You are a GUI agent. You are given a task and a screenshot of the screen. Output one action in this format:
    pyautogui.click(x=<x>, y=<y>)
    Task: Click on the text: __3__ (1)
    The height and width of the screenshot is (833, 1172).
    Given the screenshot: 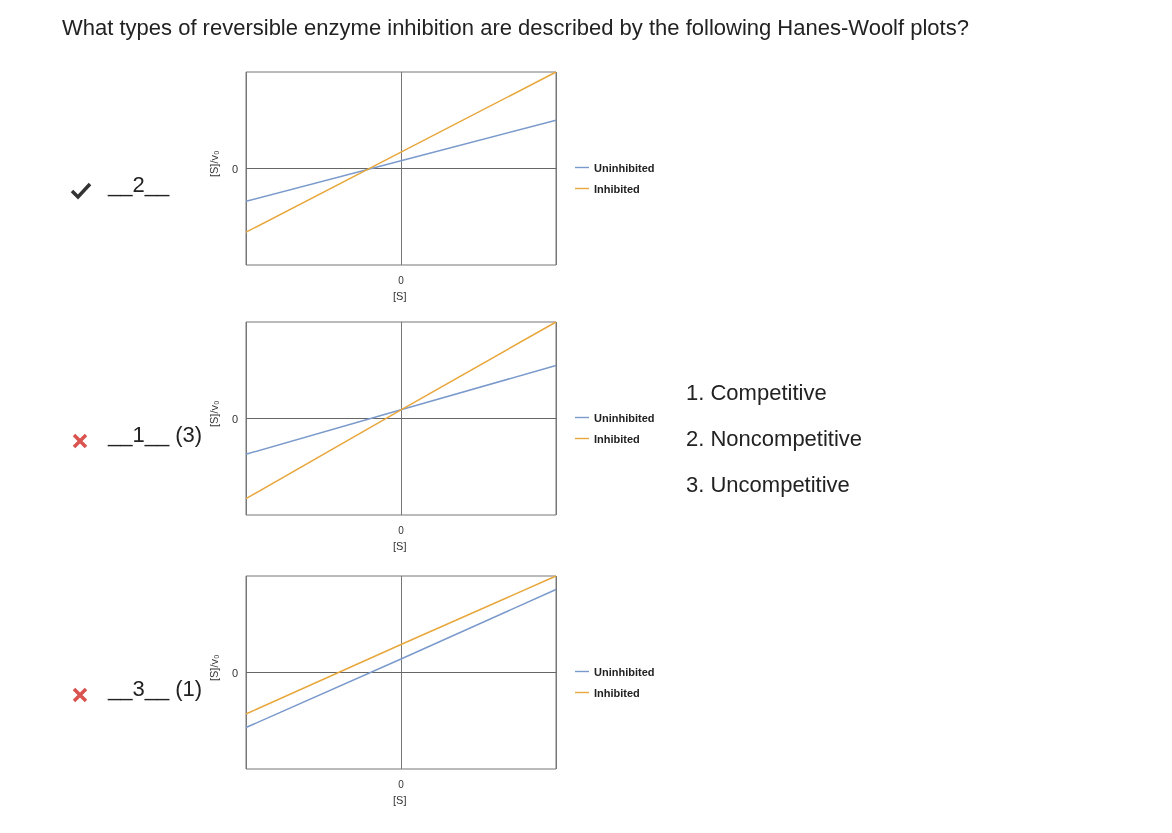 What is the action you would take?
    pyautogui.click(x=155, y=689)
    